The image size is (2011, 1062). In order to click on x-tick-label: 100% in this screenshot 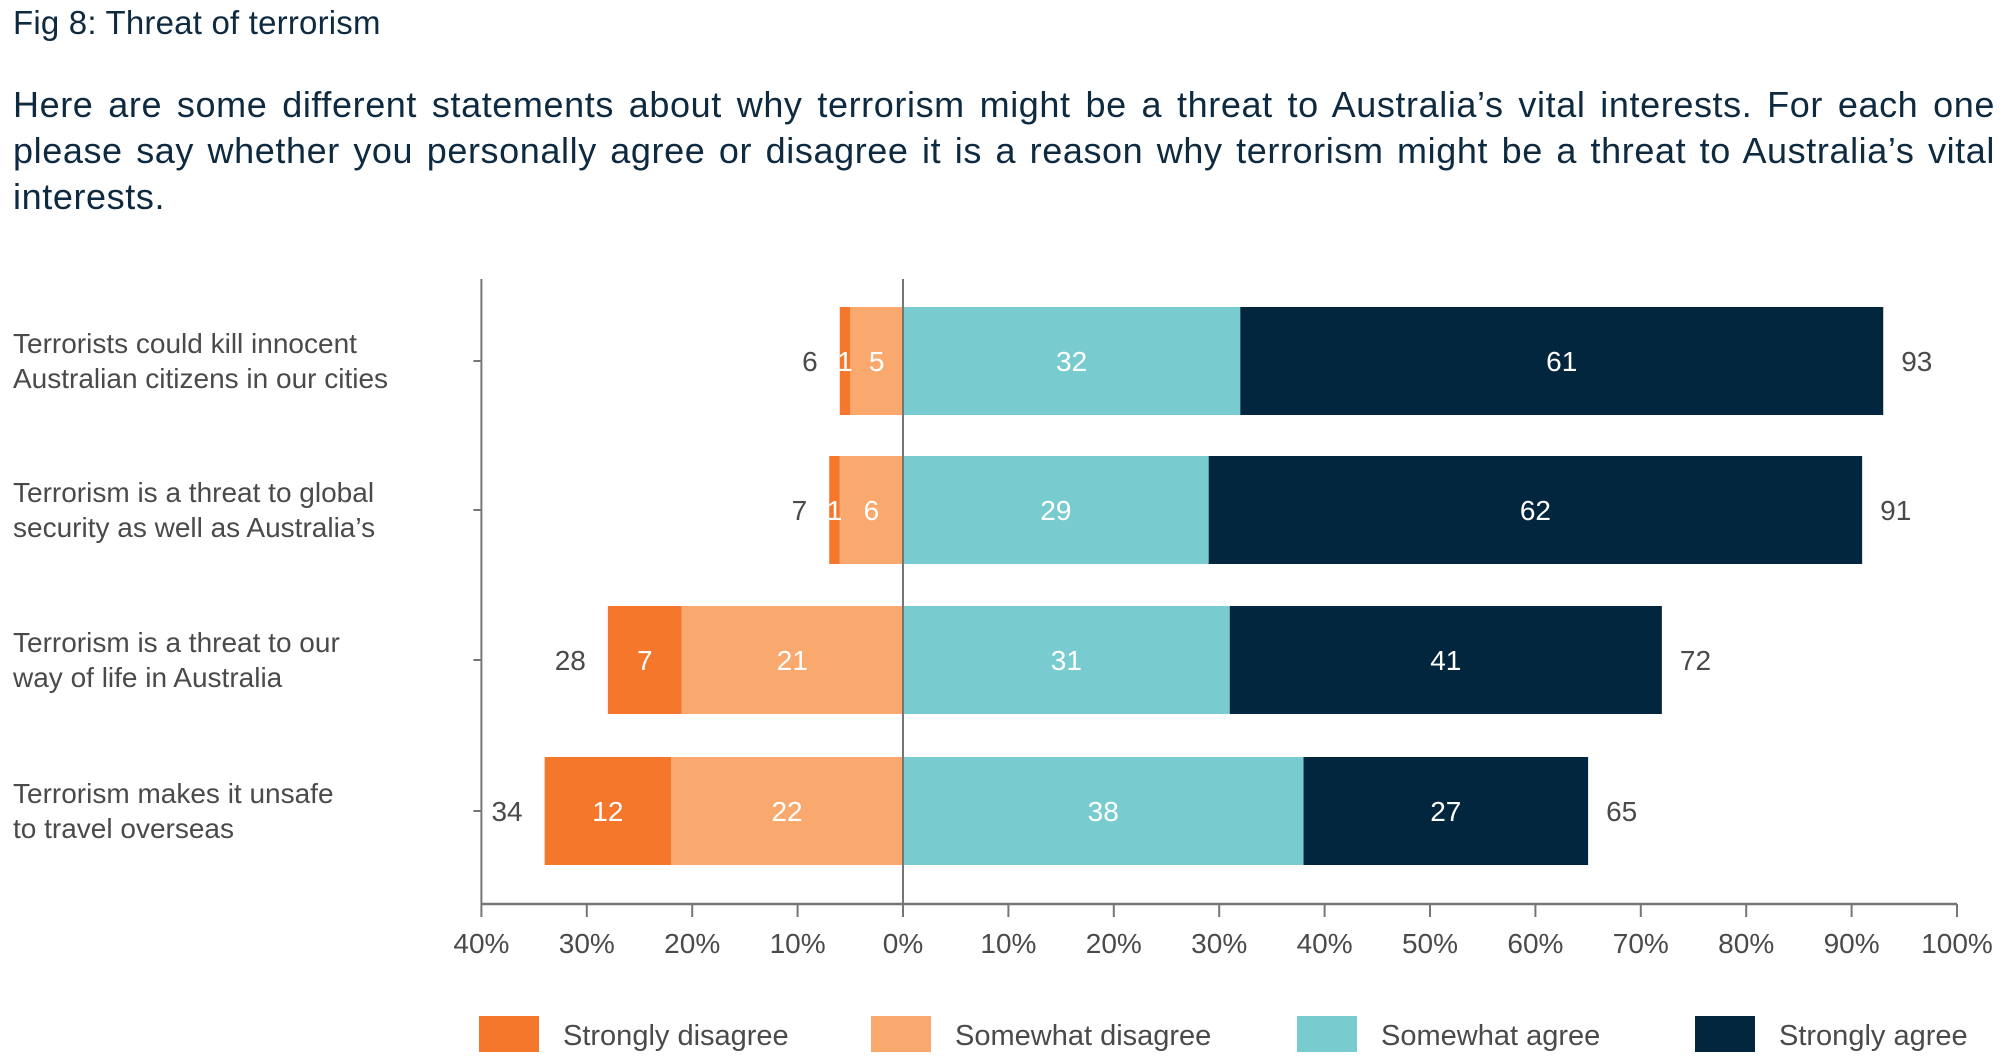, I will do `click(1957, 943)`.